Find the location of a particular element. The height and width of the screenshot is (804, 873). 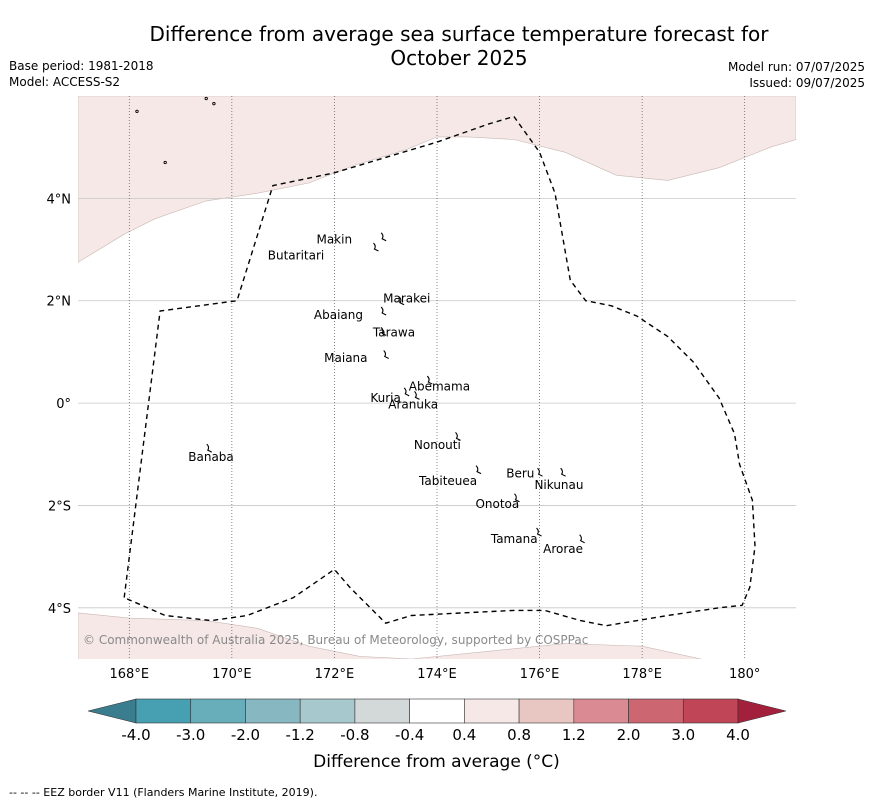

island-label: Onotoa is located at coordinates (497, 504).